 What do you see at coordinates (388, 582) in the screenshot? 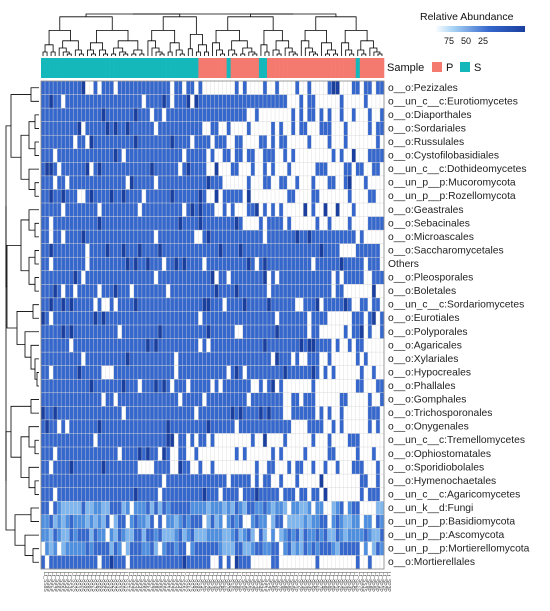
I see `column-label: Lt_SP3P` at bounding box center [388, 582].